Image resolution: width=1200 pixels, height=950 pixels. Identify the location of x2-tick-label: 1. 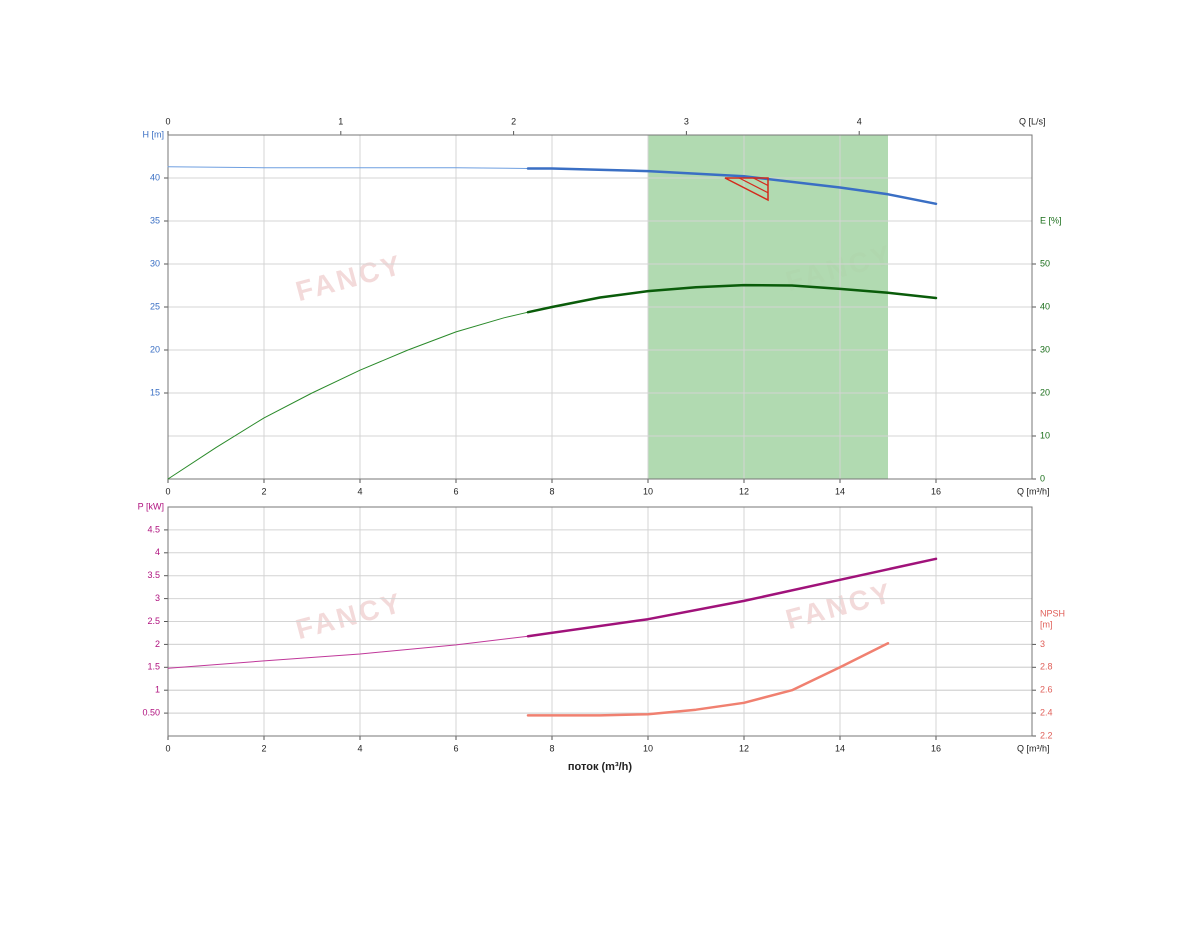
(340, 121).